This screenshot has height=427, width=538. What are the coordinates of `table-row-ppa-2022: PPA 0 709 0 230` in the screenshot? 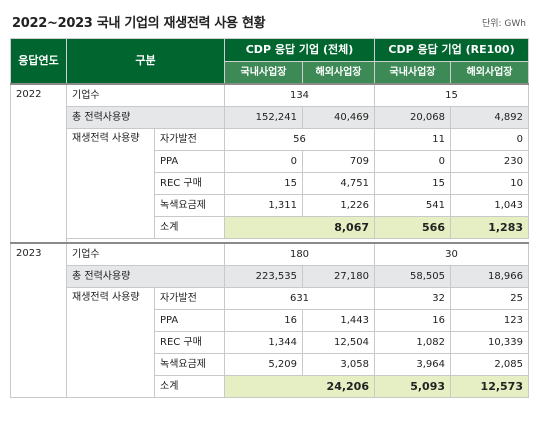 It's located at (270, 161).